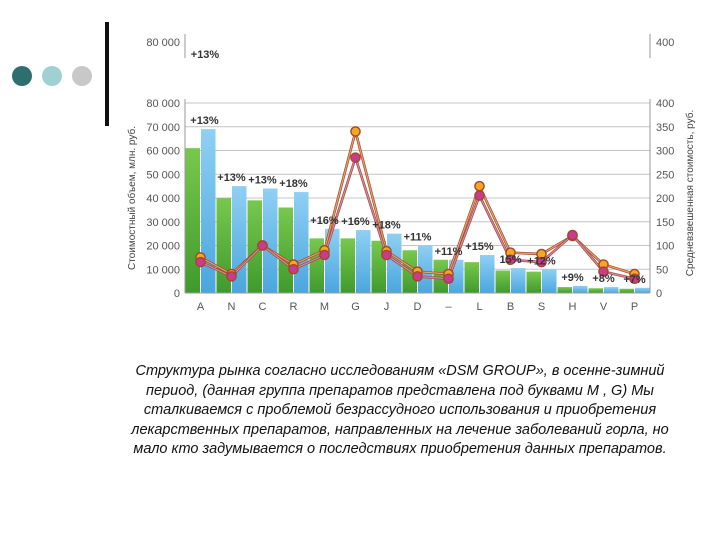 This screenshot has height=540, width=720. I want to click on bar-data-label: +8%, so click(603, 279).